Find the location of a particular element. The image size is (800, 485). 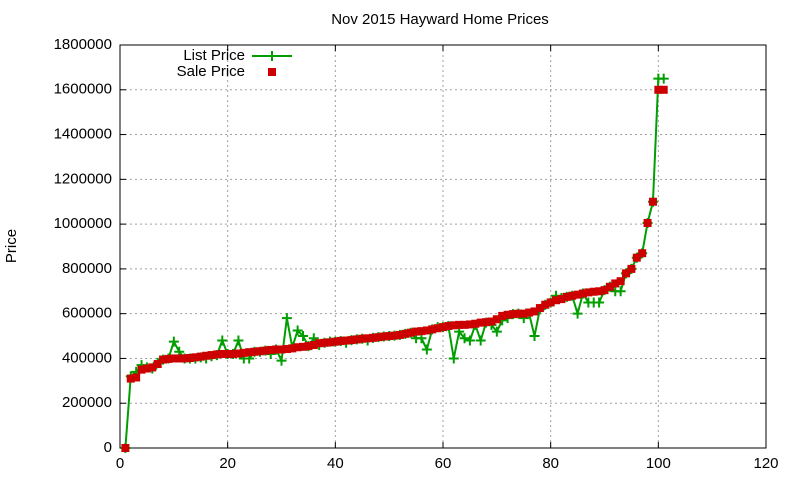

x-tick-label: 60 is located at coordinates (443, 463).